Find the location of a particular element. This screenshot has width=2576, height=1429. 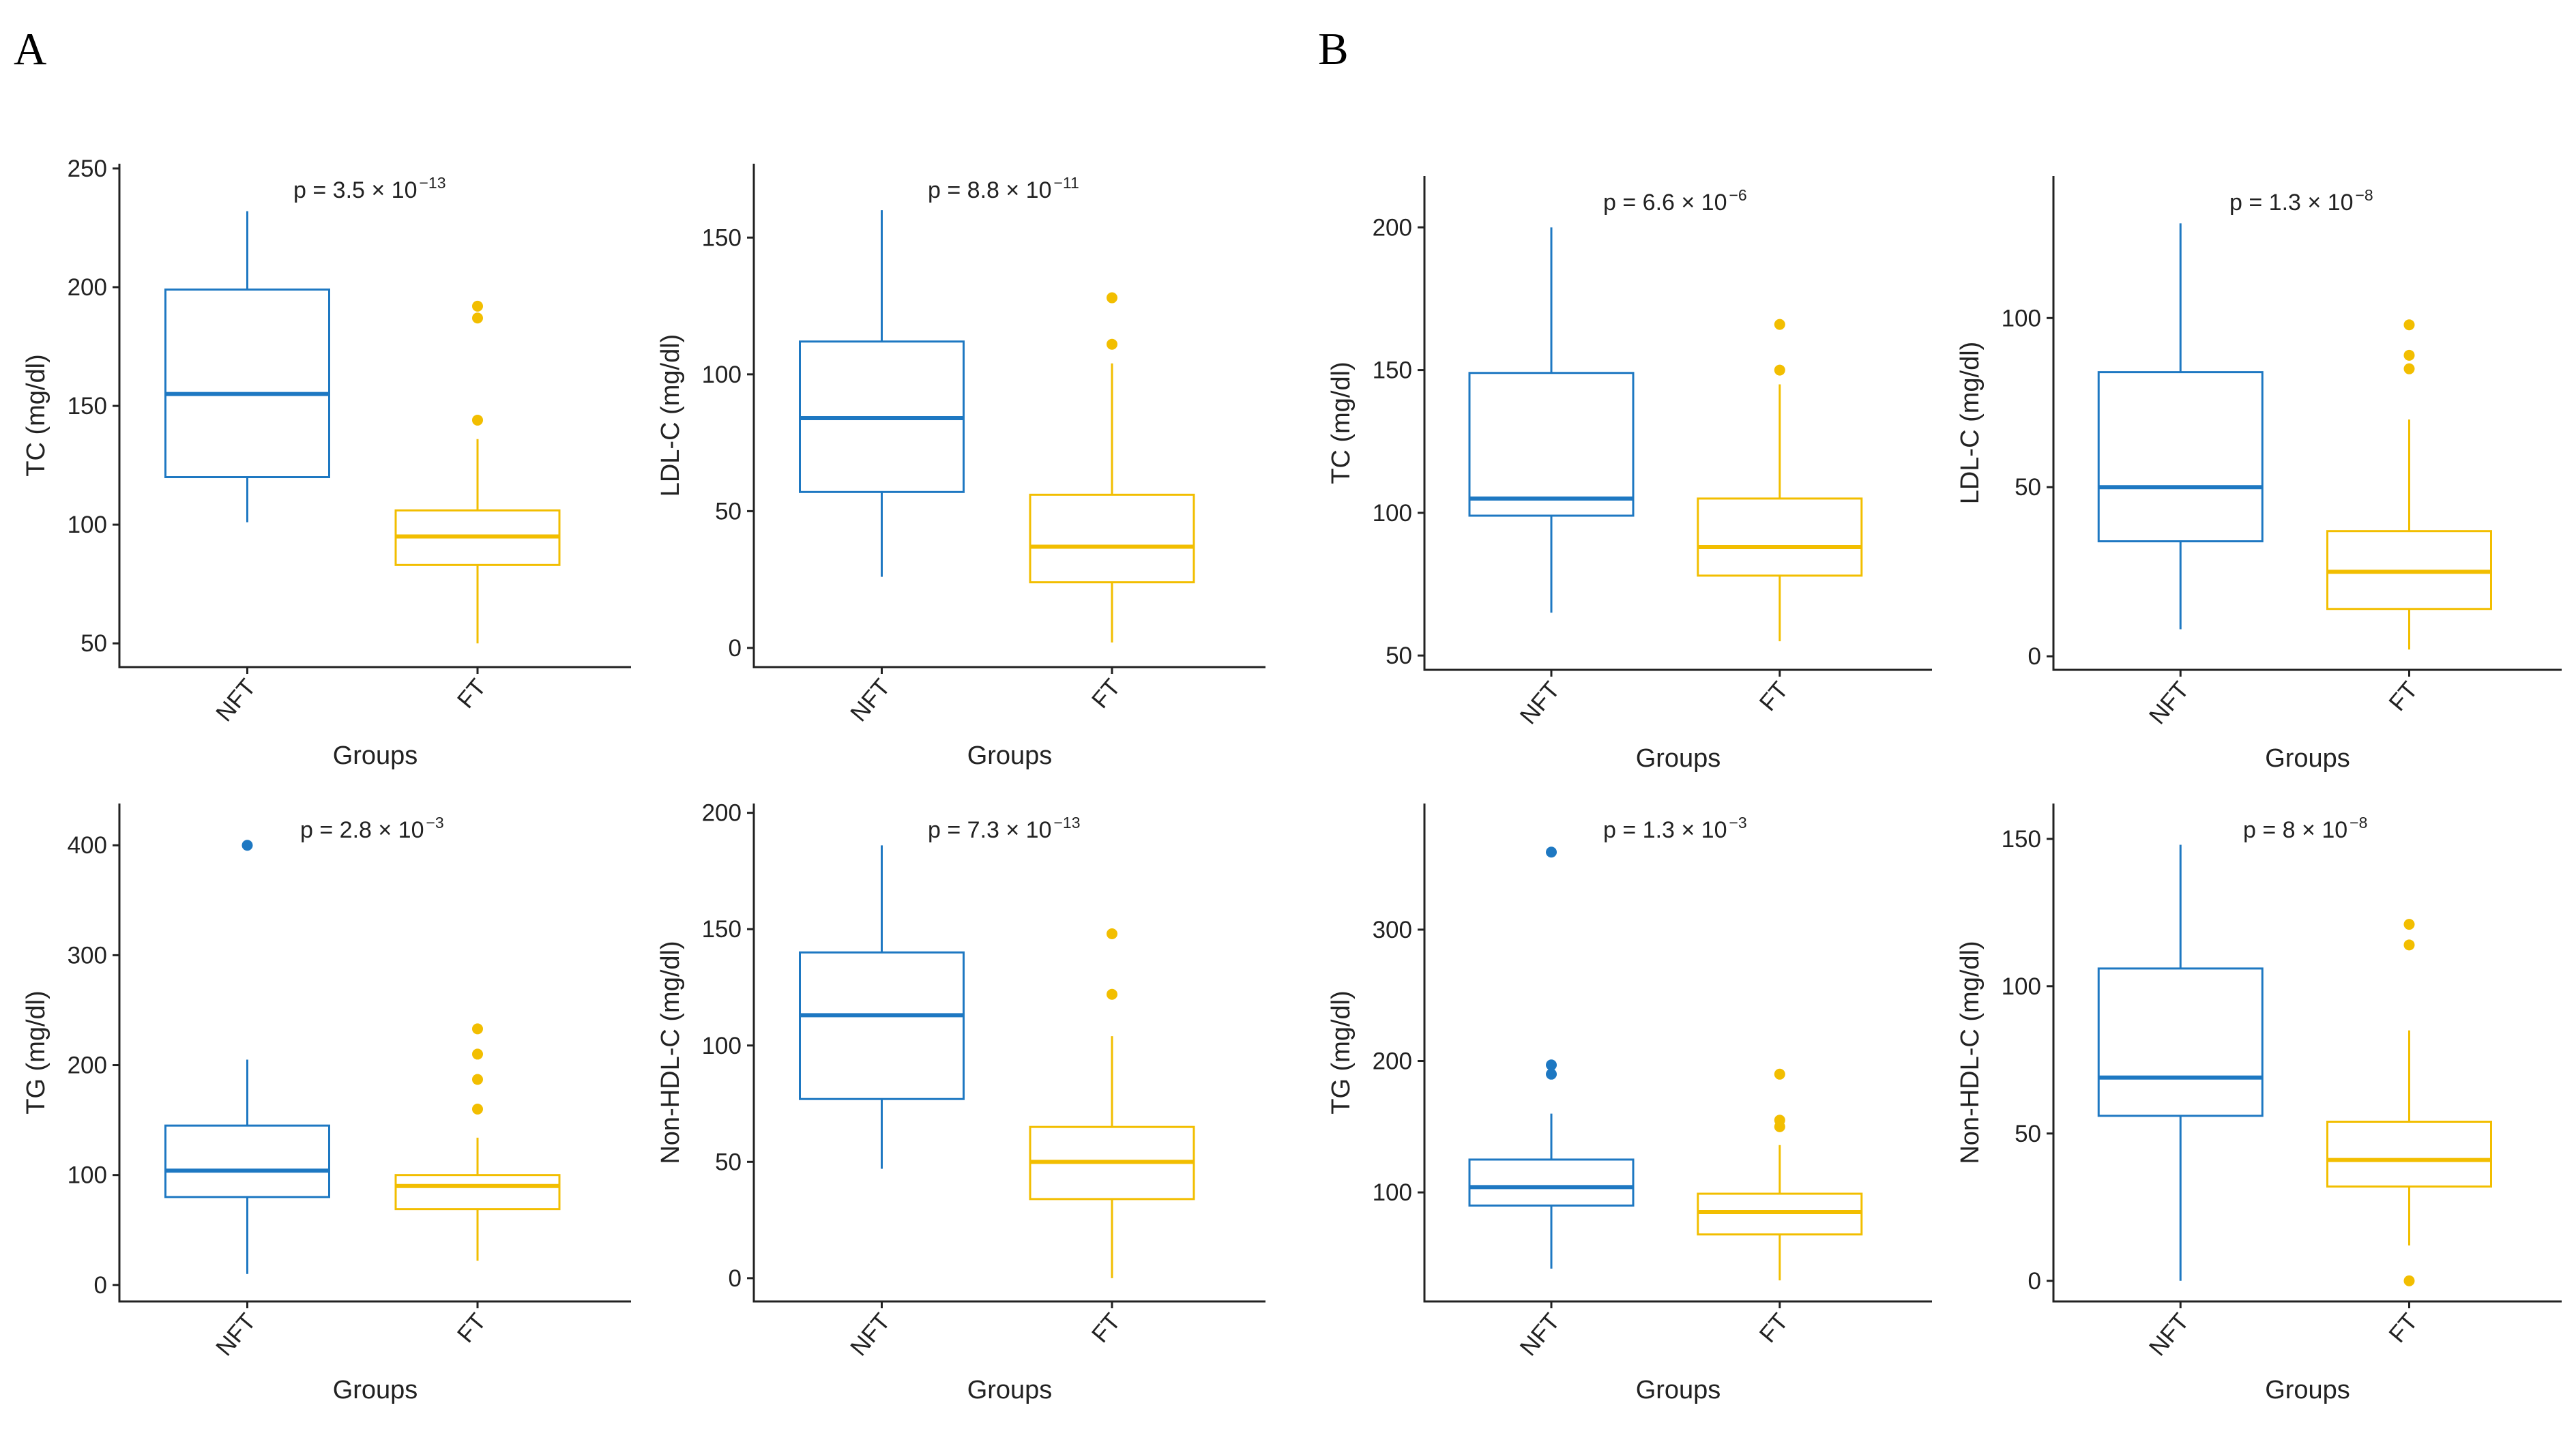

y-axis-title: Non-HDL-C (mg/dl) is located at coordinates (670, 1052).